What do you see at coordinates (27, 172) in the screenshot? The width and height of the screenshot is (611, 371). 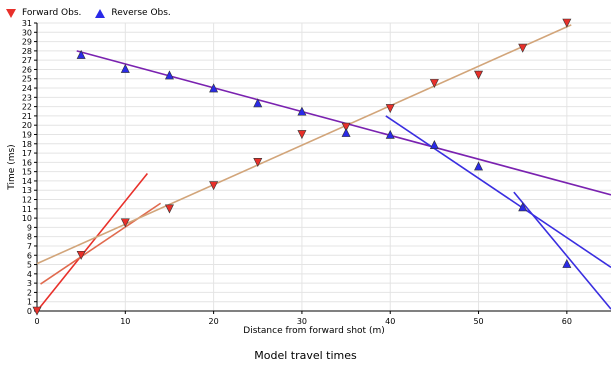 I see `y-tick-label: 15` at bounding box center [27, 172].